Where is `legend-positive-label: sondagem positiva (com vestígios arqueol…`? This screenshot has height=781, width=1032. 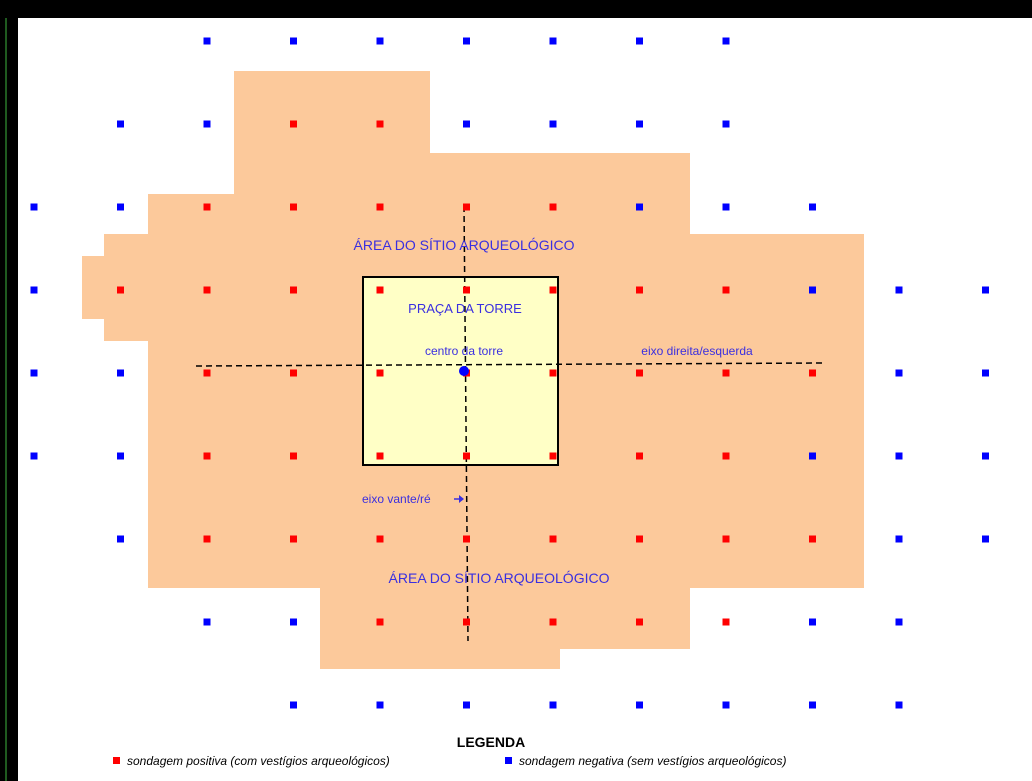 legend-positive-label: sondagem positiva (com vestígios arqueol… is located at coordinates (258, 761).